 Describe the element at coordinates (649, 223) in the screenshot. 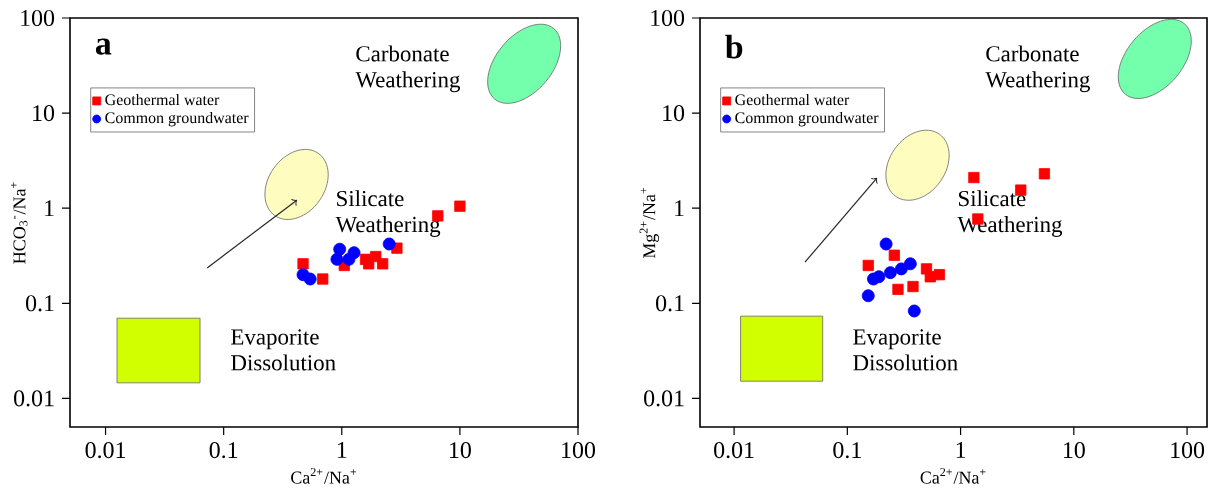

I see `y-axis-title: Mg$^{2+}$/Na$^{+}$` at that location.